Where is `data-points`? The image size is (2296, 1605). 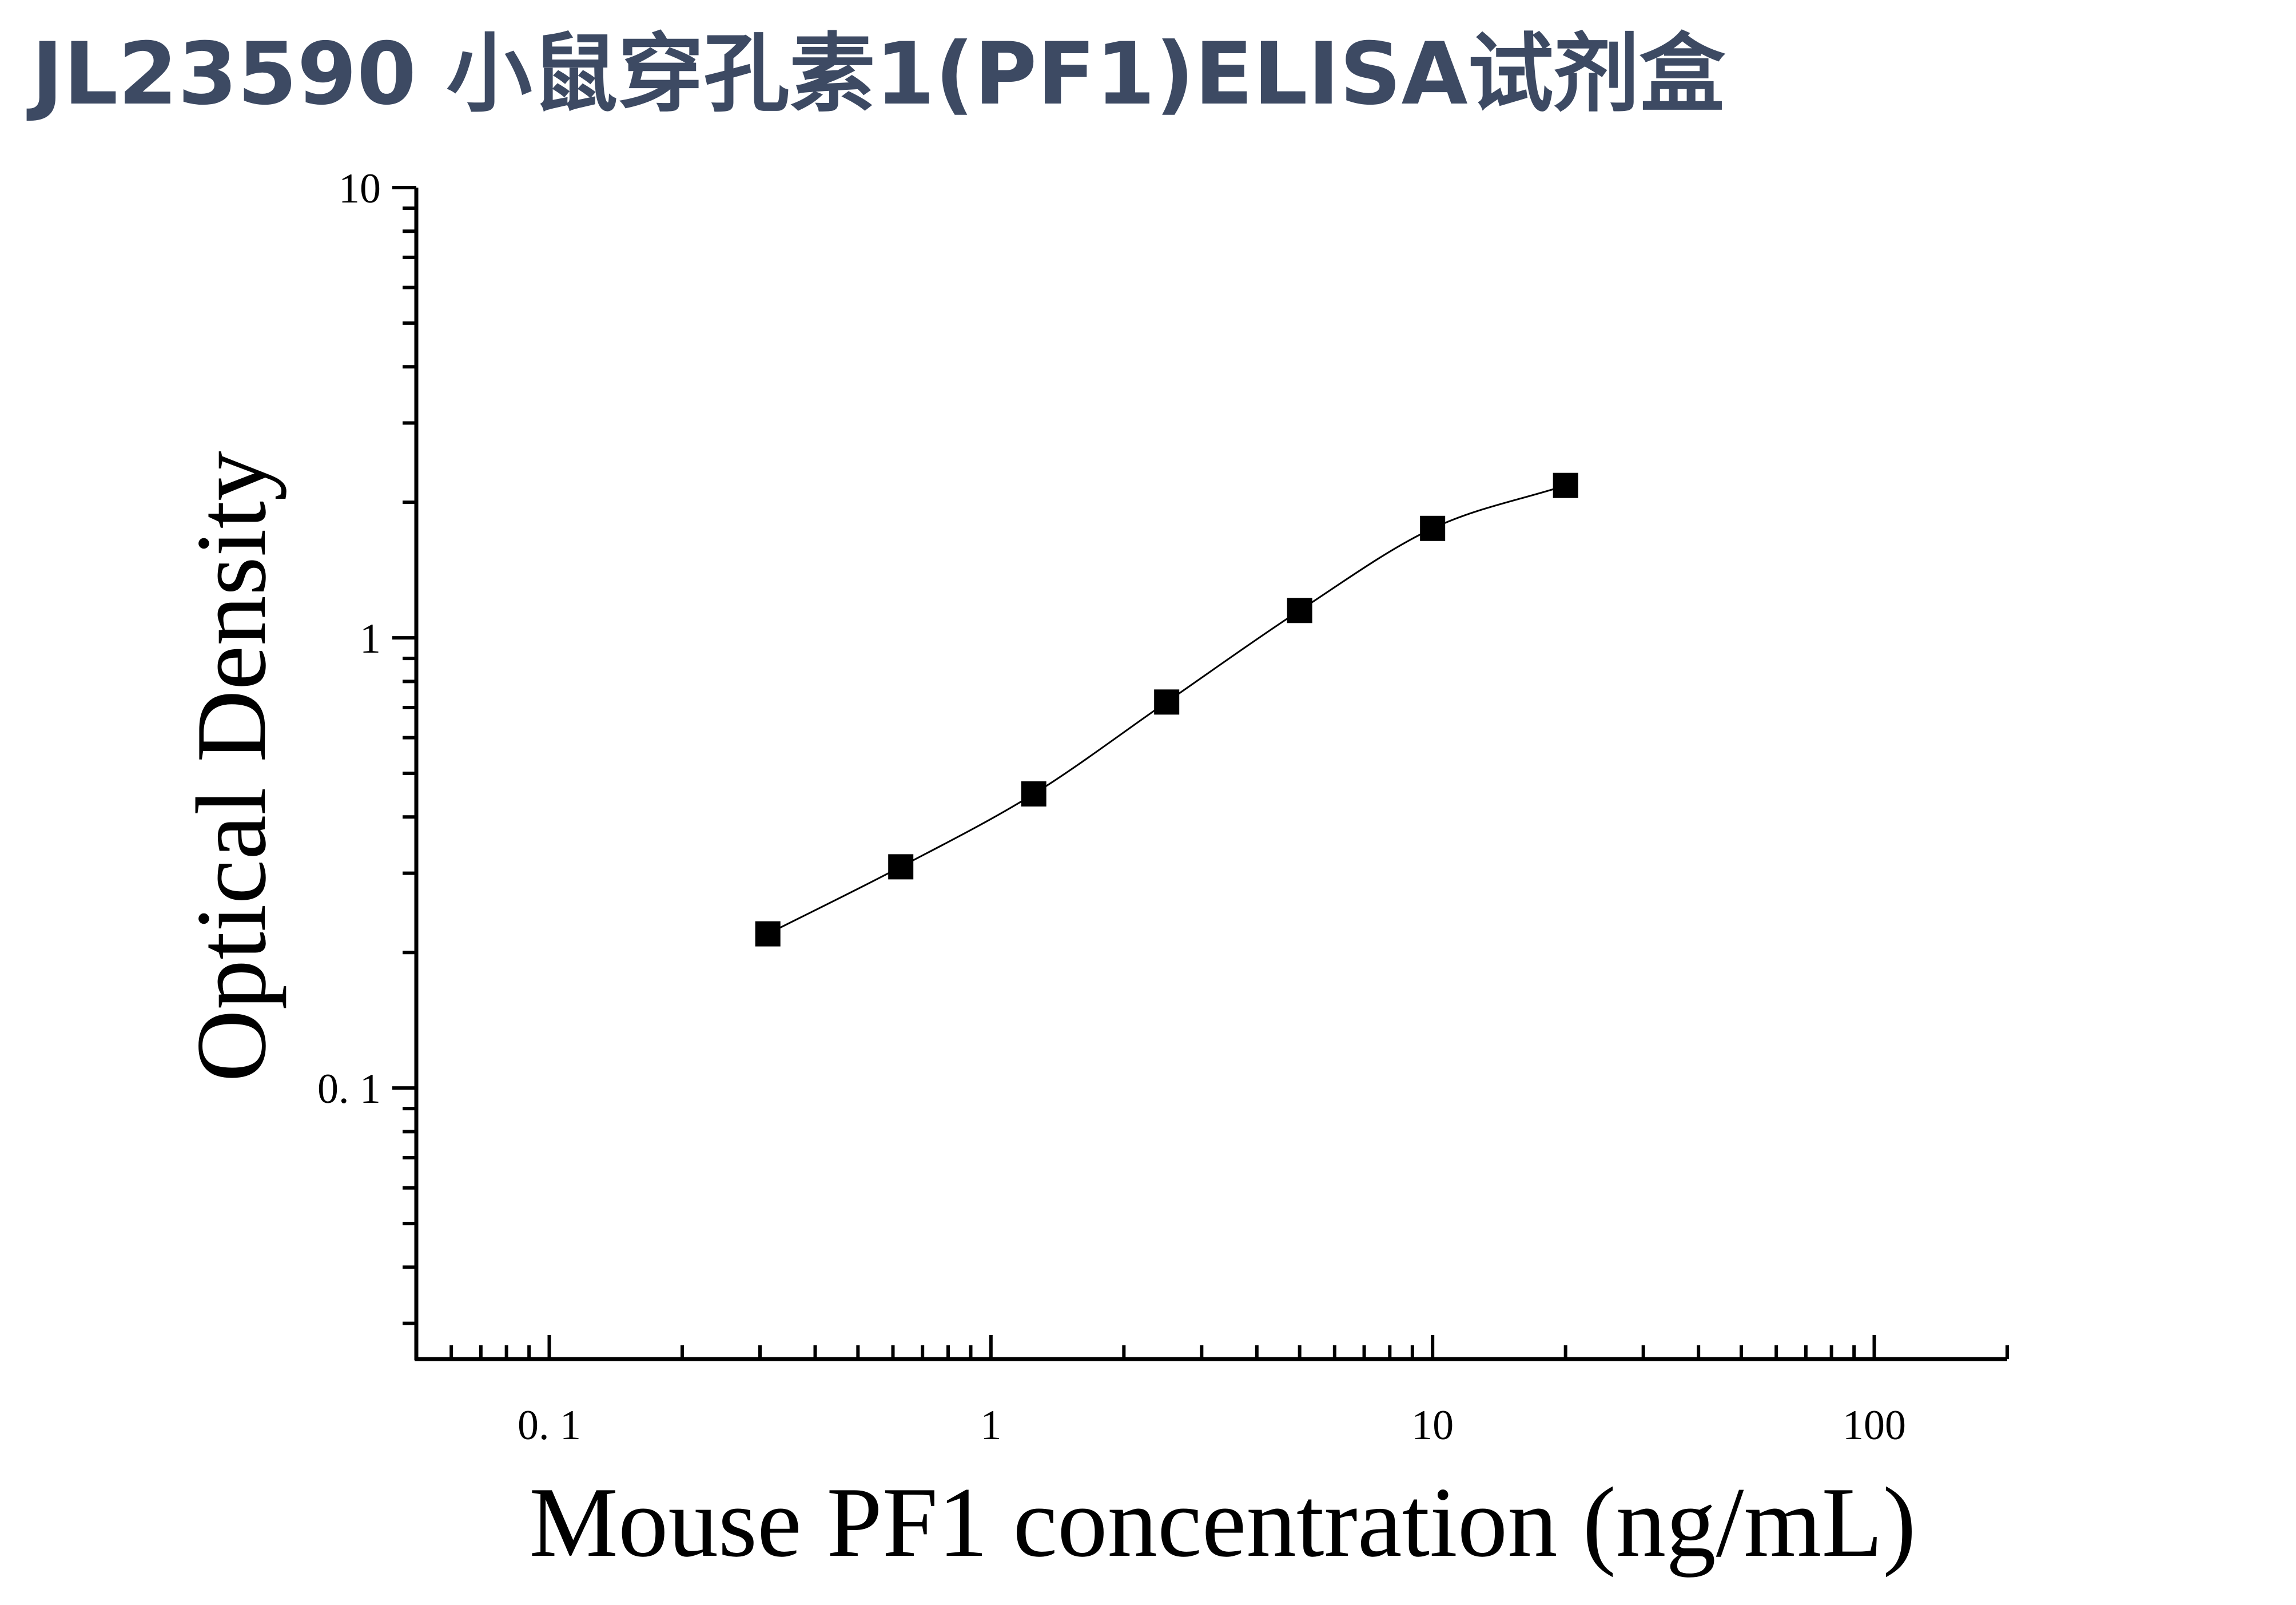
data-points is located at coordinates (1166, 709).